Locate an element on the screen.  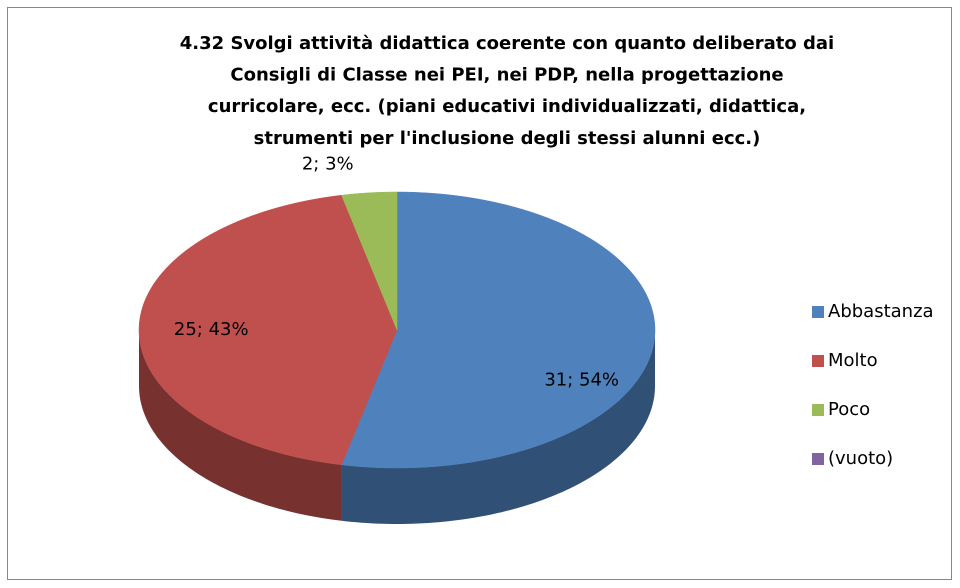
legend-label: Poco is located at coordinates (849, 409).